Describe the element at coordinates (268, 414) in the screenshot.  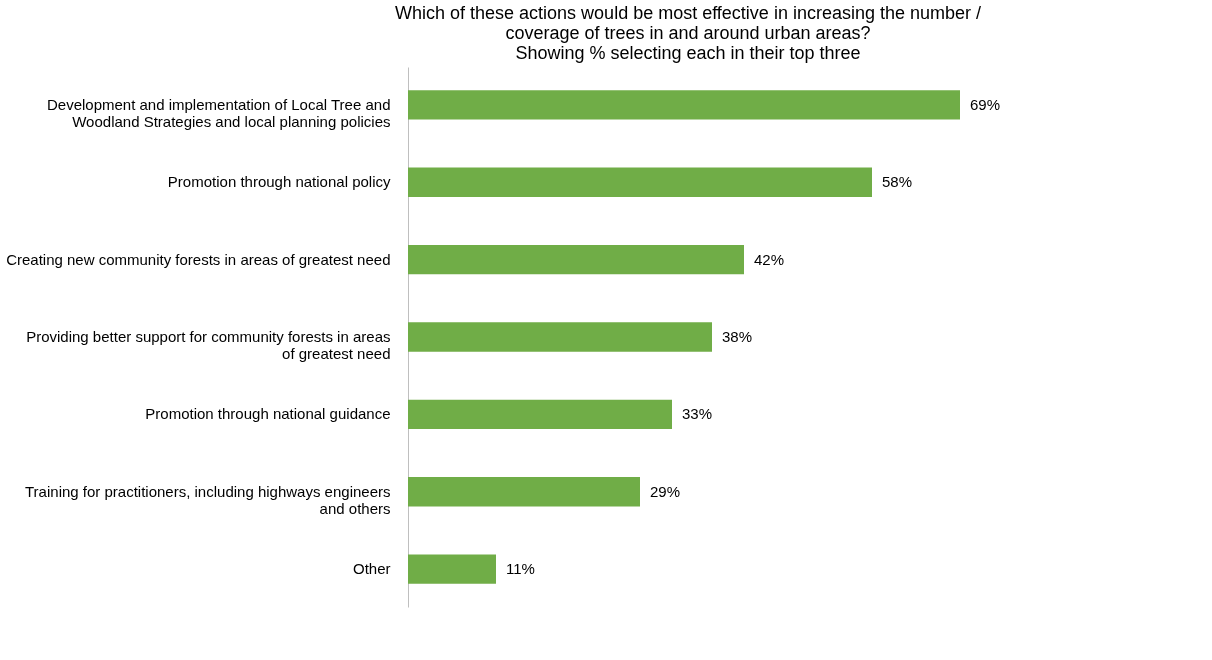
I see `y-tick-label: Promotion through national guidance` at that location.